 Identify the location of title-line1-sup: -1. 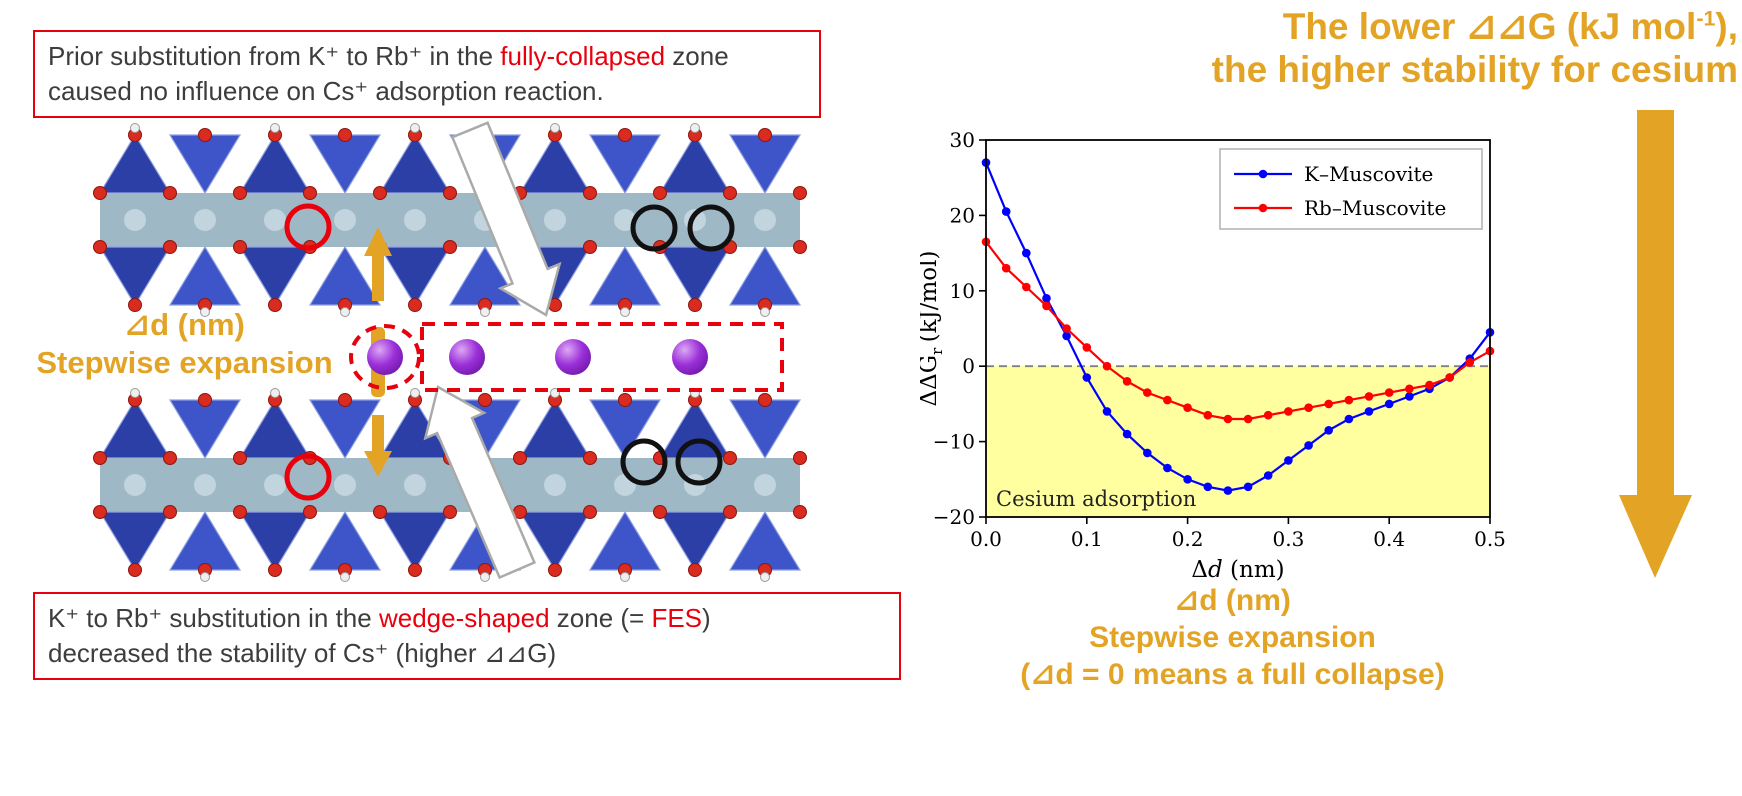
(1706, 18).